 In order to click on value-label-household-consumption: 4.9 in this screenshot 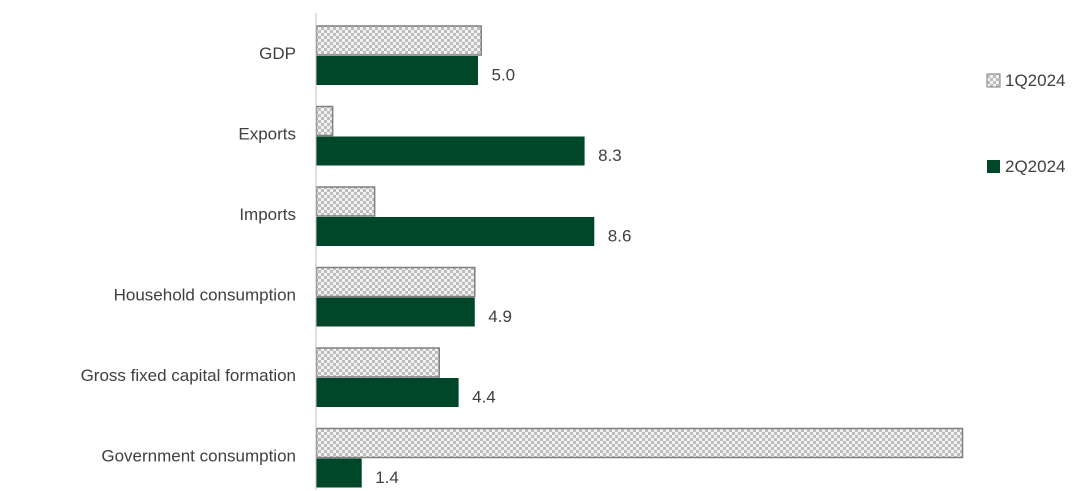, I will do `click(500, 316)`.